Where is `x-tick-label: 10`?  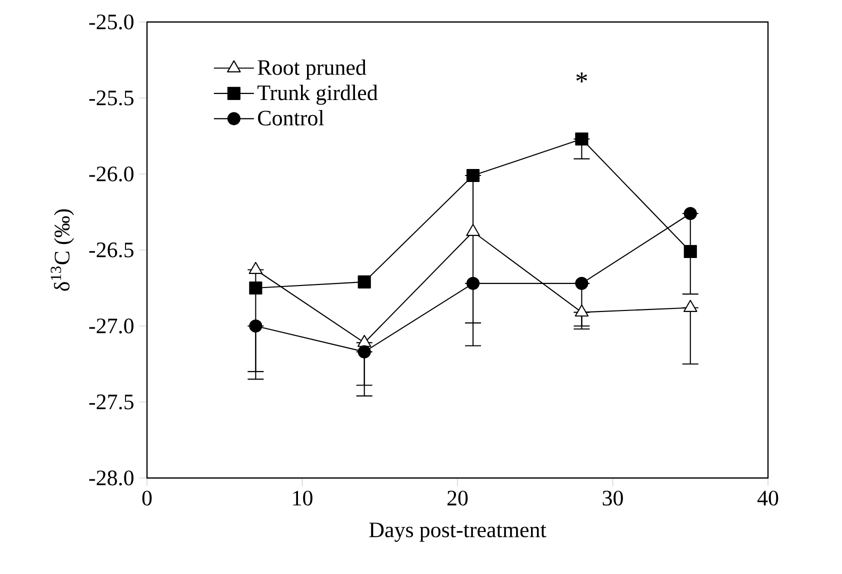
x-tick-label: 10 is located at coordinates (302, 498).